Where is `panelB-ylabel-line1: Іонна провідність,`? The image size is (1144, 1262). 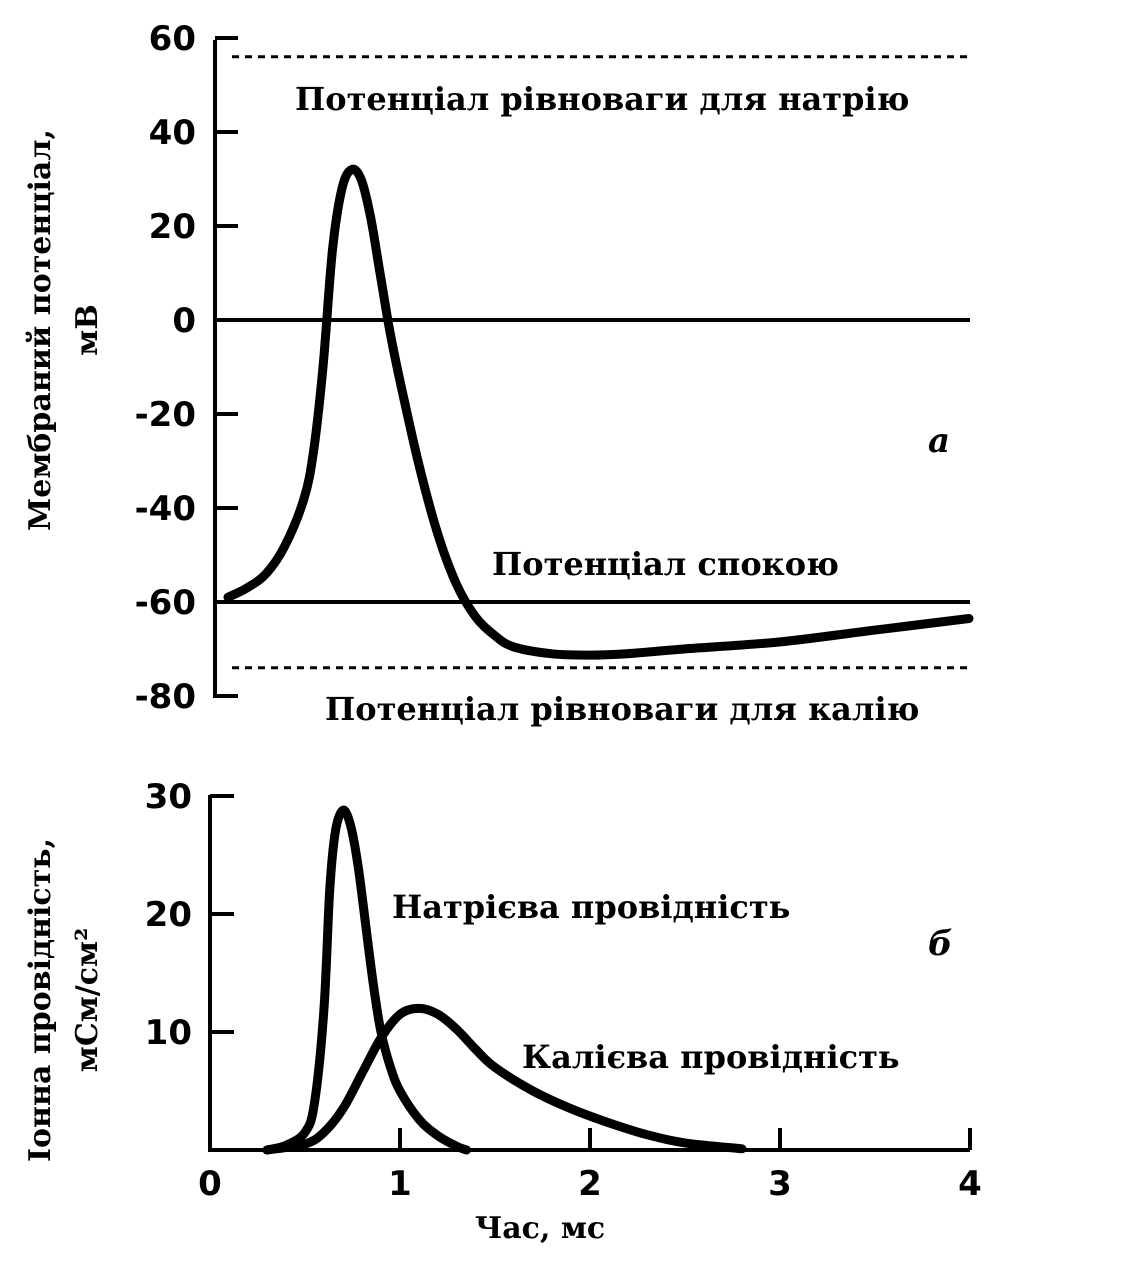
panelB-ylabel-line1: Іонна провідність, is located at coordinates (40, 1000).